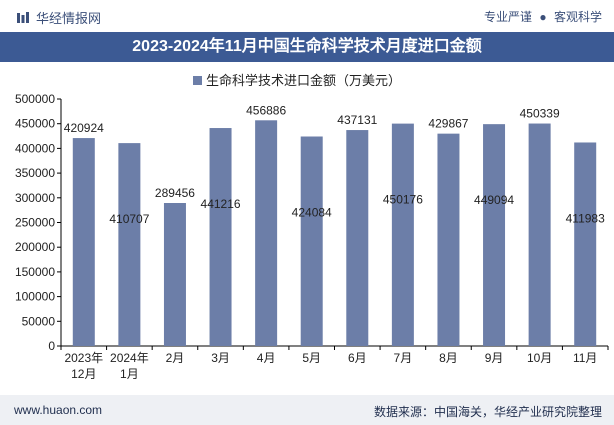 This screenshot has width=614, height=425. Describe the element at coordinates (334, 363) in the screenshot. I see `x-axis-labels: 2023年 12月 2024年 1月 2月 3月 4月 5月 6月 7月 8月 9月 10月 11月` at that location.